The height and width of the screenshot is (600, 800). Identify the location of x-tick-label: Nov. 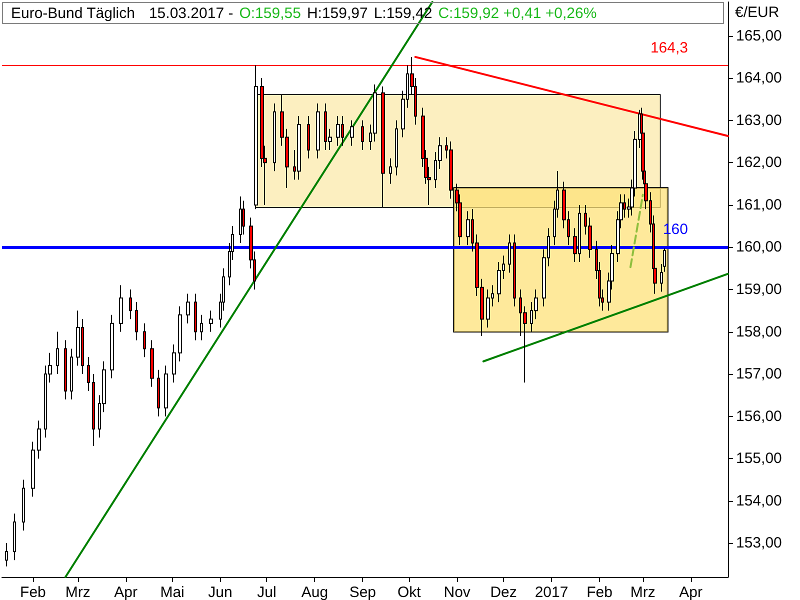
(457, 592).